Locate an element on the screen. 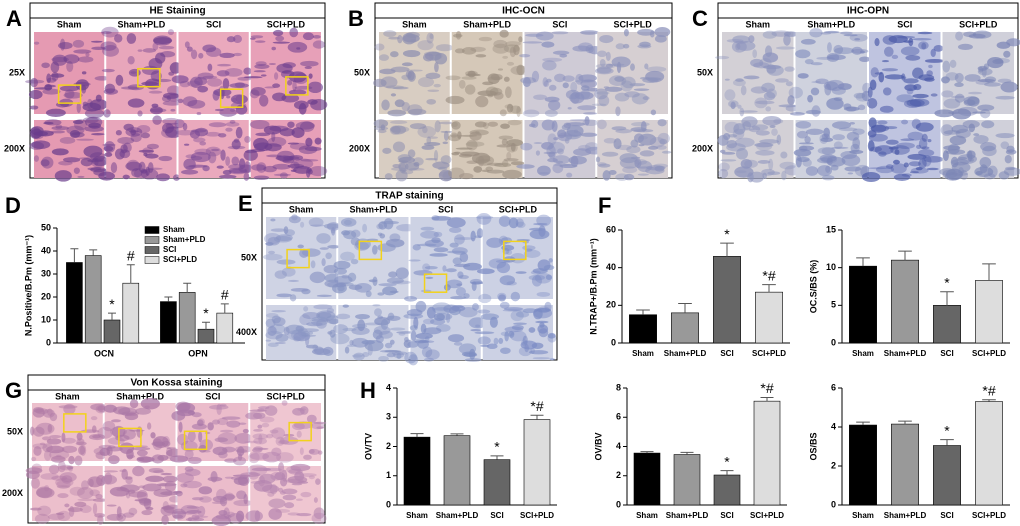 Image resolution: width=1020 pixels, height=526 pixels. roi-box is located at coordinates (515, 250).